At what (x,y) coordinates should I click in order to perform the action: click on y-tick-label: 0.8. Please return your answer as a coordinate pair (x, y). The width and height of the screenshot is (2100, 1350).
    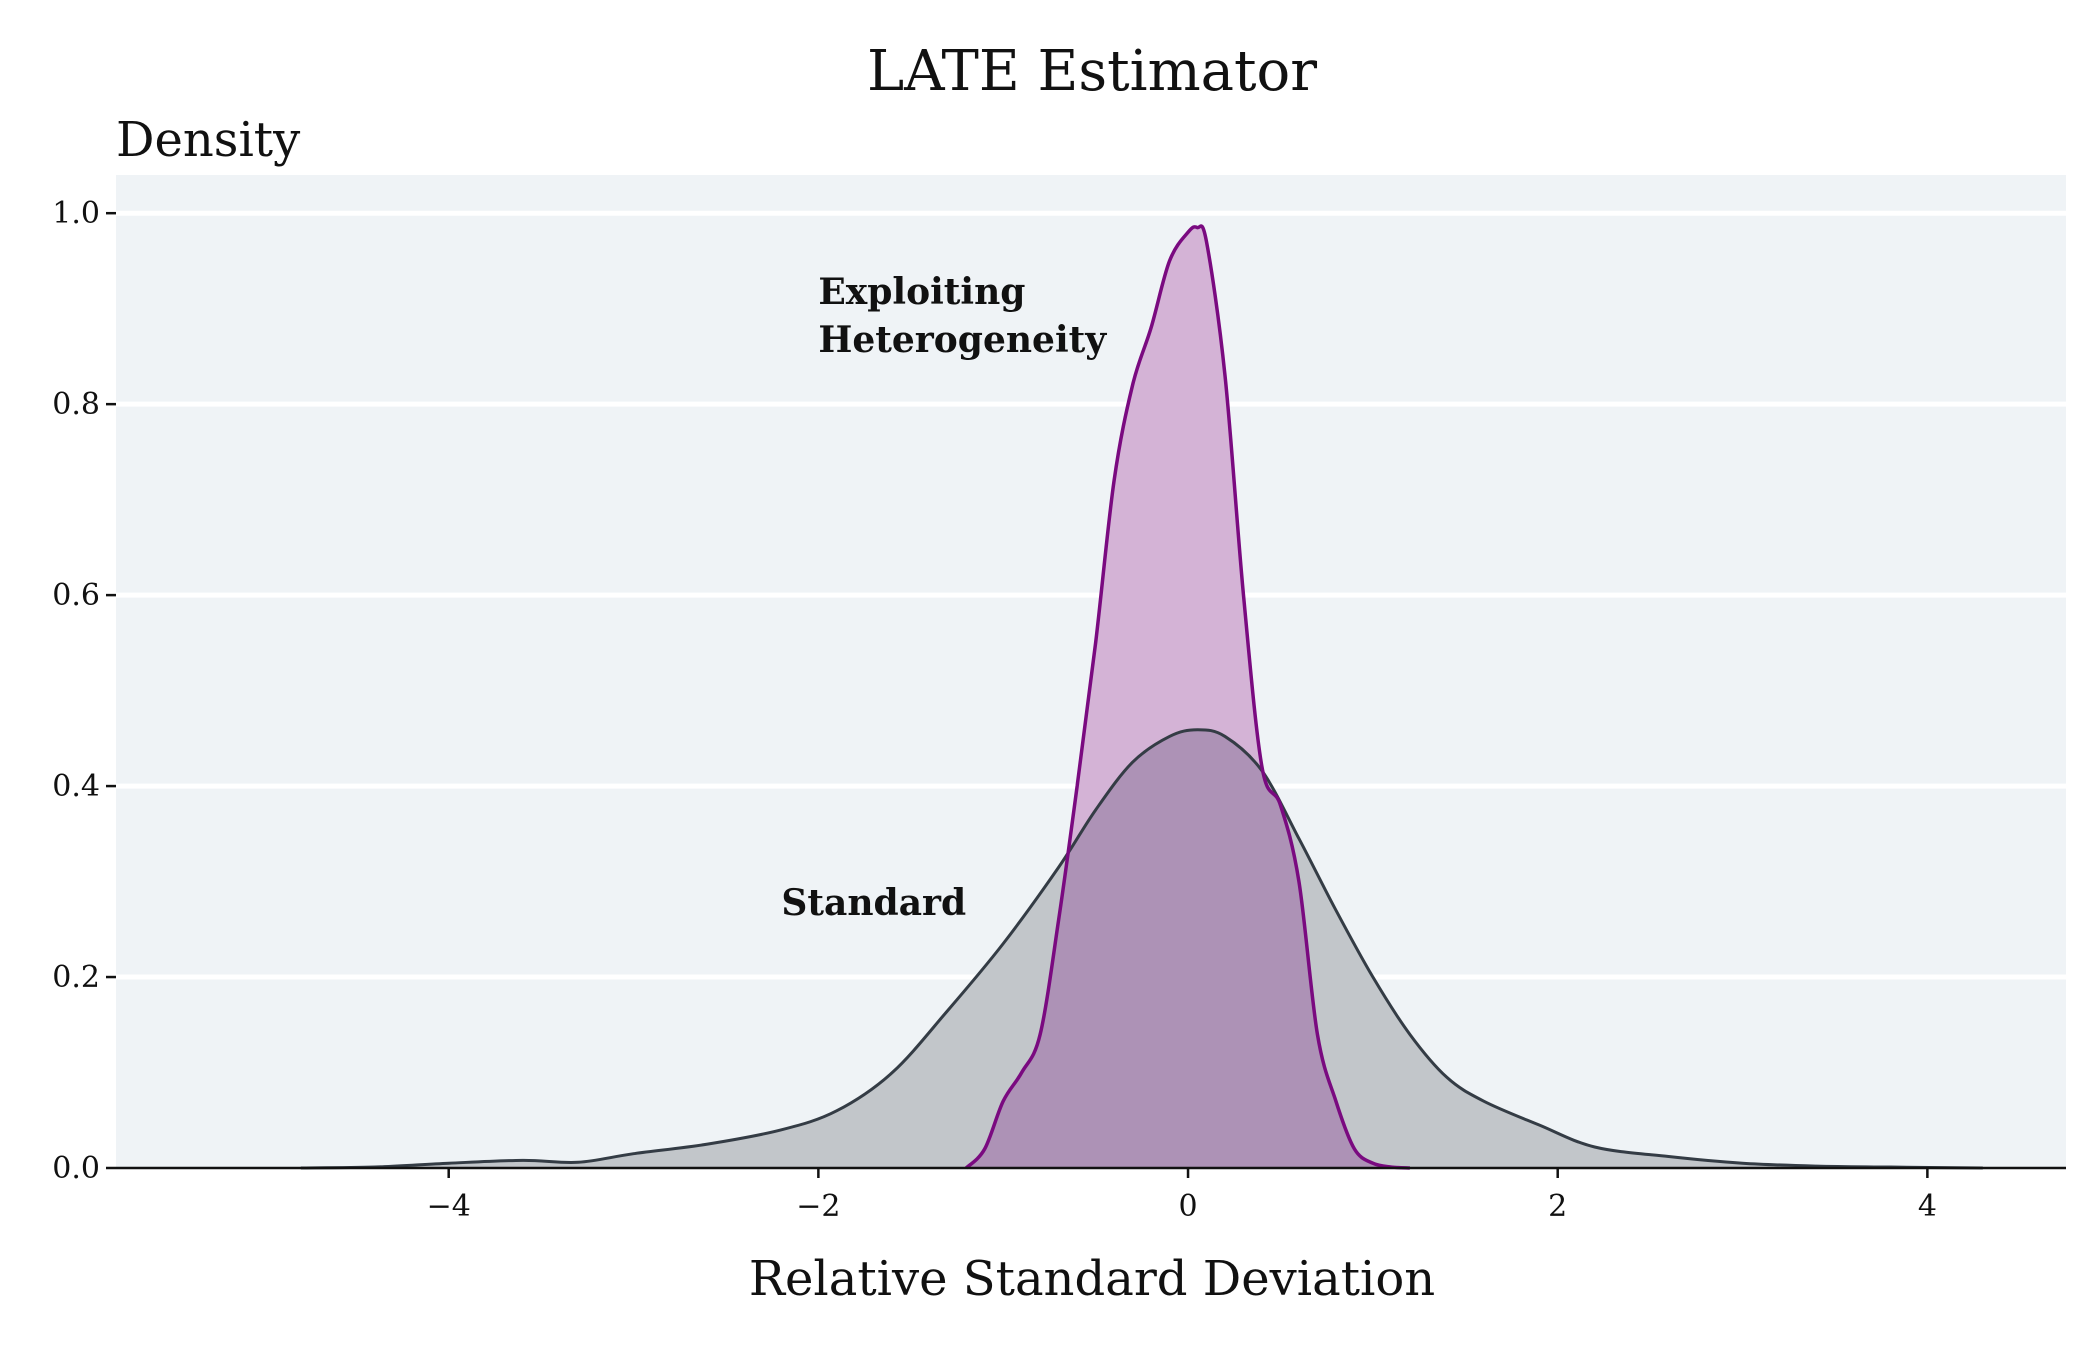
    Looking at the image, I should click on (76, 404).